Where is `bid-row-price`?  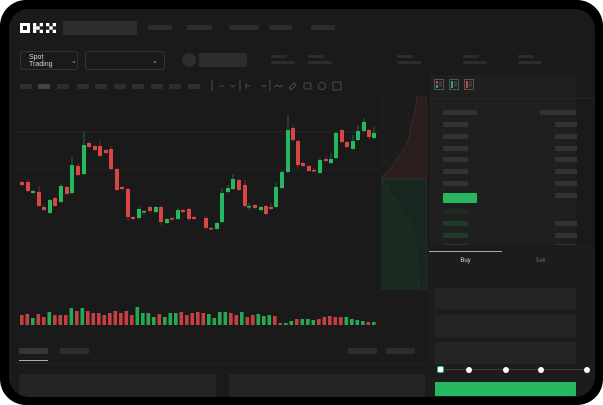
bid-row-price is located at coordinates (455, 235).